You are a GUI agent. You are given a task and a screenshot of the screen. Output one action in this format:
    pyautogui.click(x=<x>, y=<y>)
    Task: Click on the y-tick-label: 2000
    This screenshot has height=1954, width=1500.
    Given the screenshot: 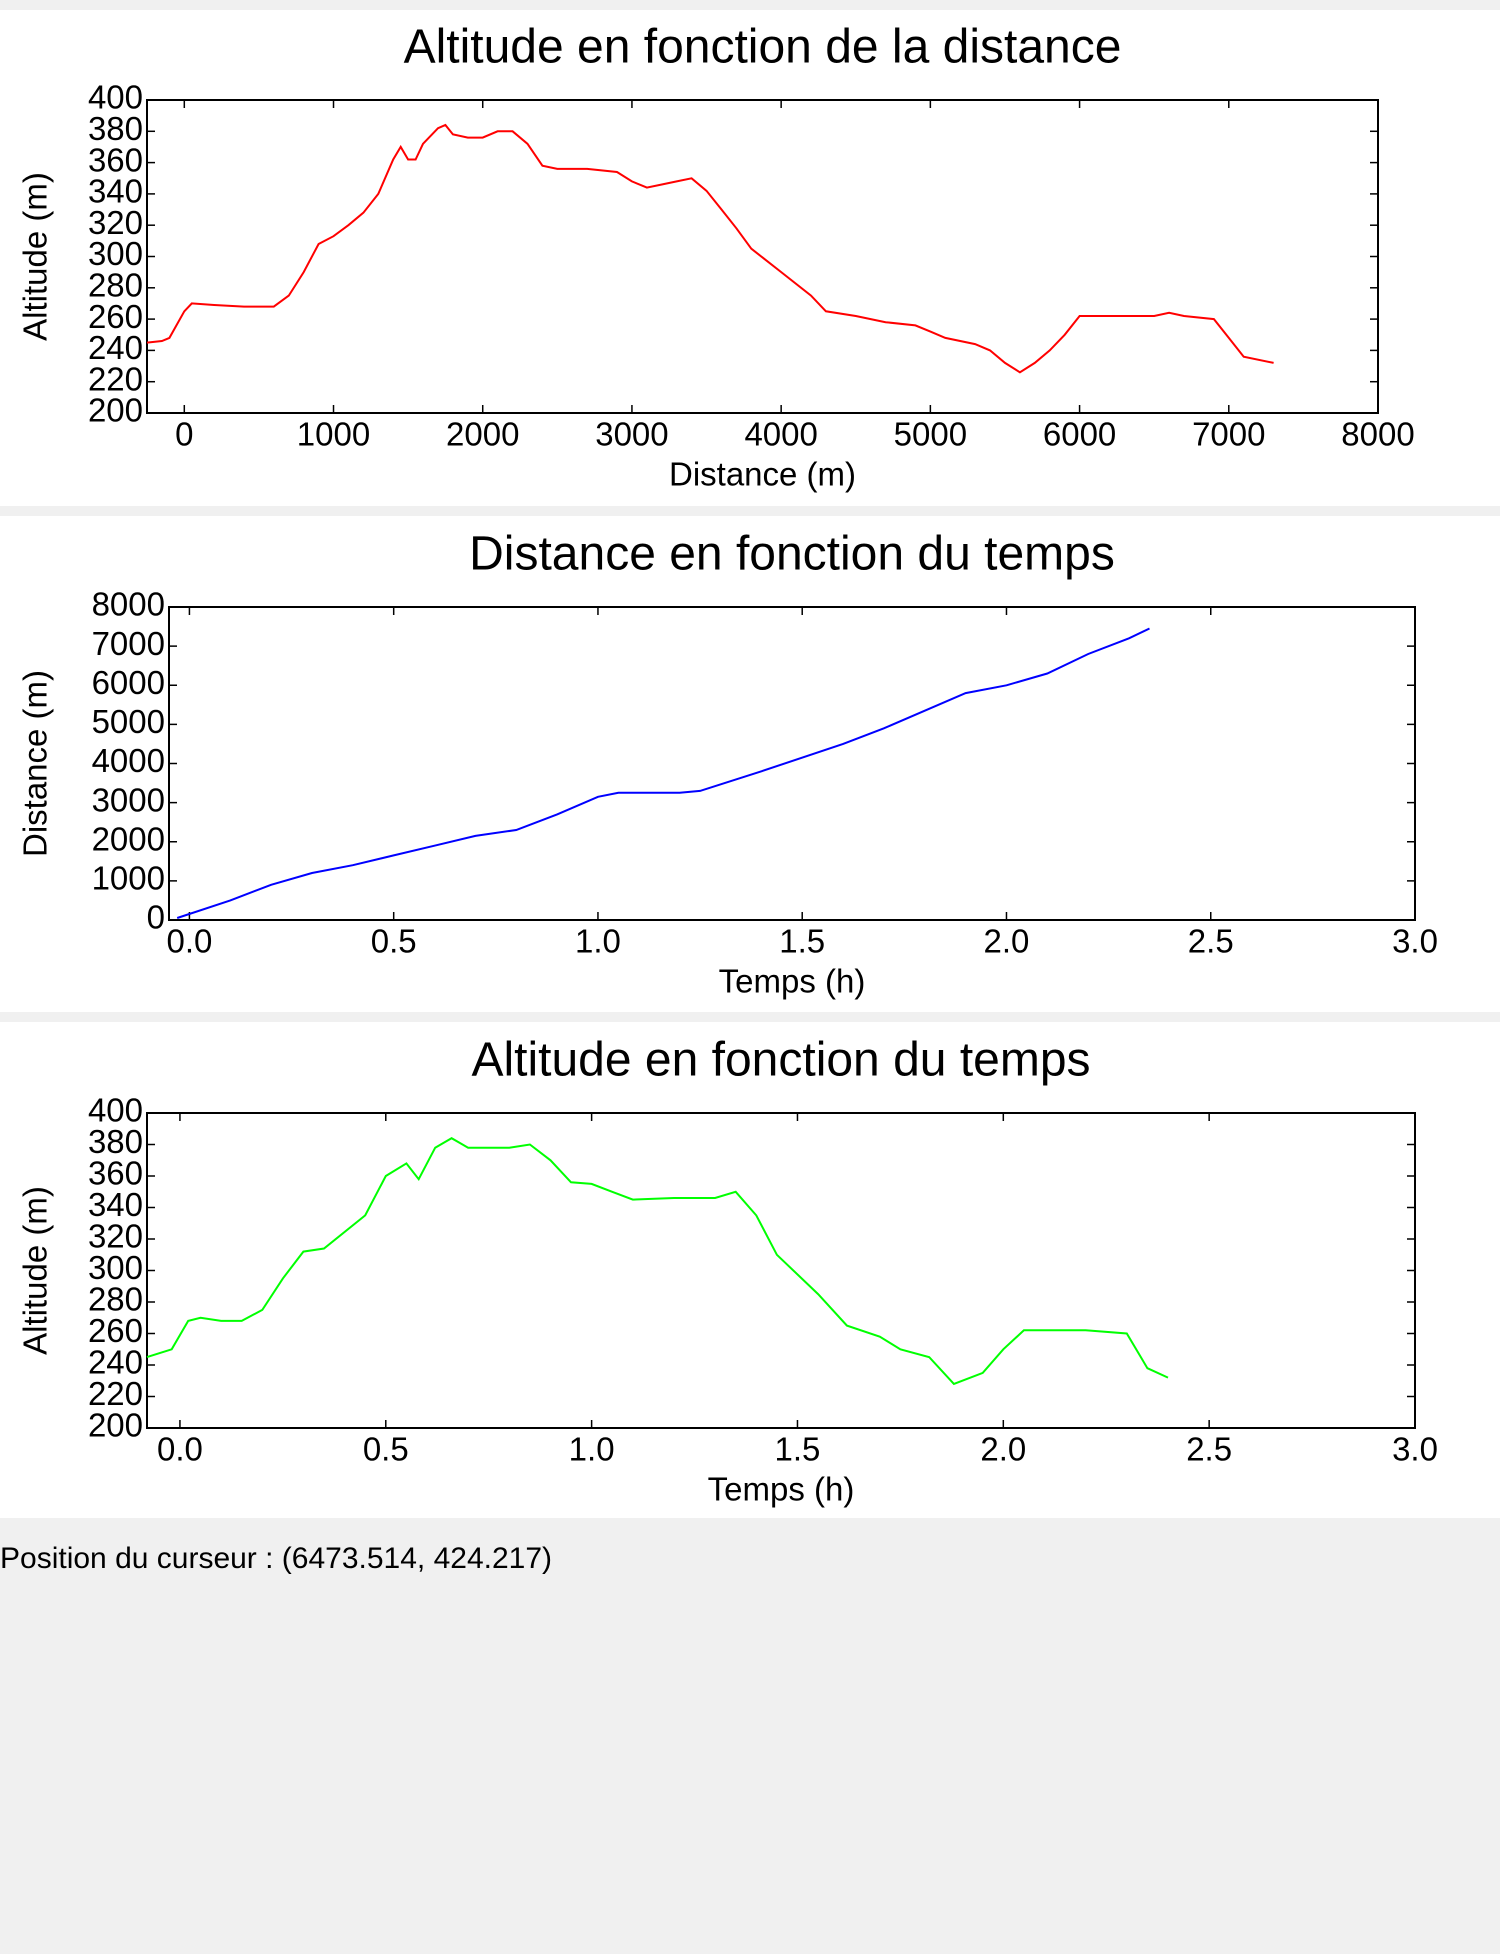 What is the action you would take?
    pyautogui.click(x=128, y=838)
    